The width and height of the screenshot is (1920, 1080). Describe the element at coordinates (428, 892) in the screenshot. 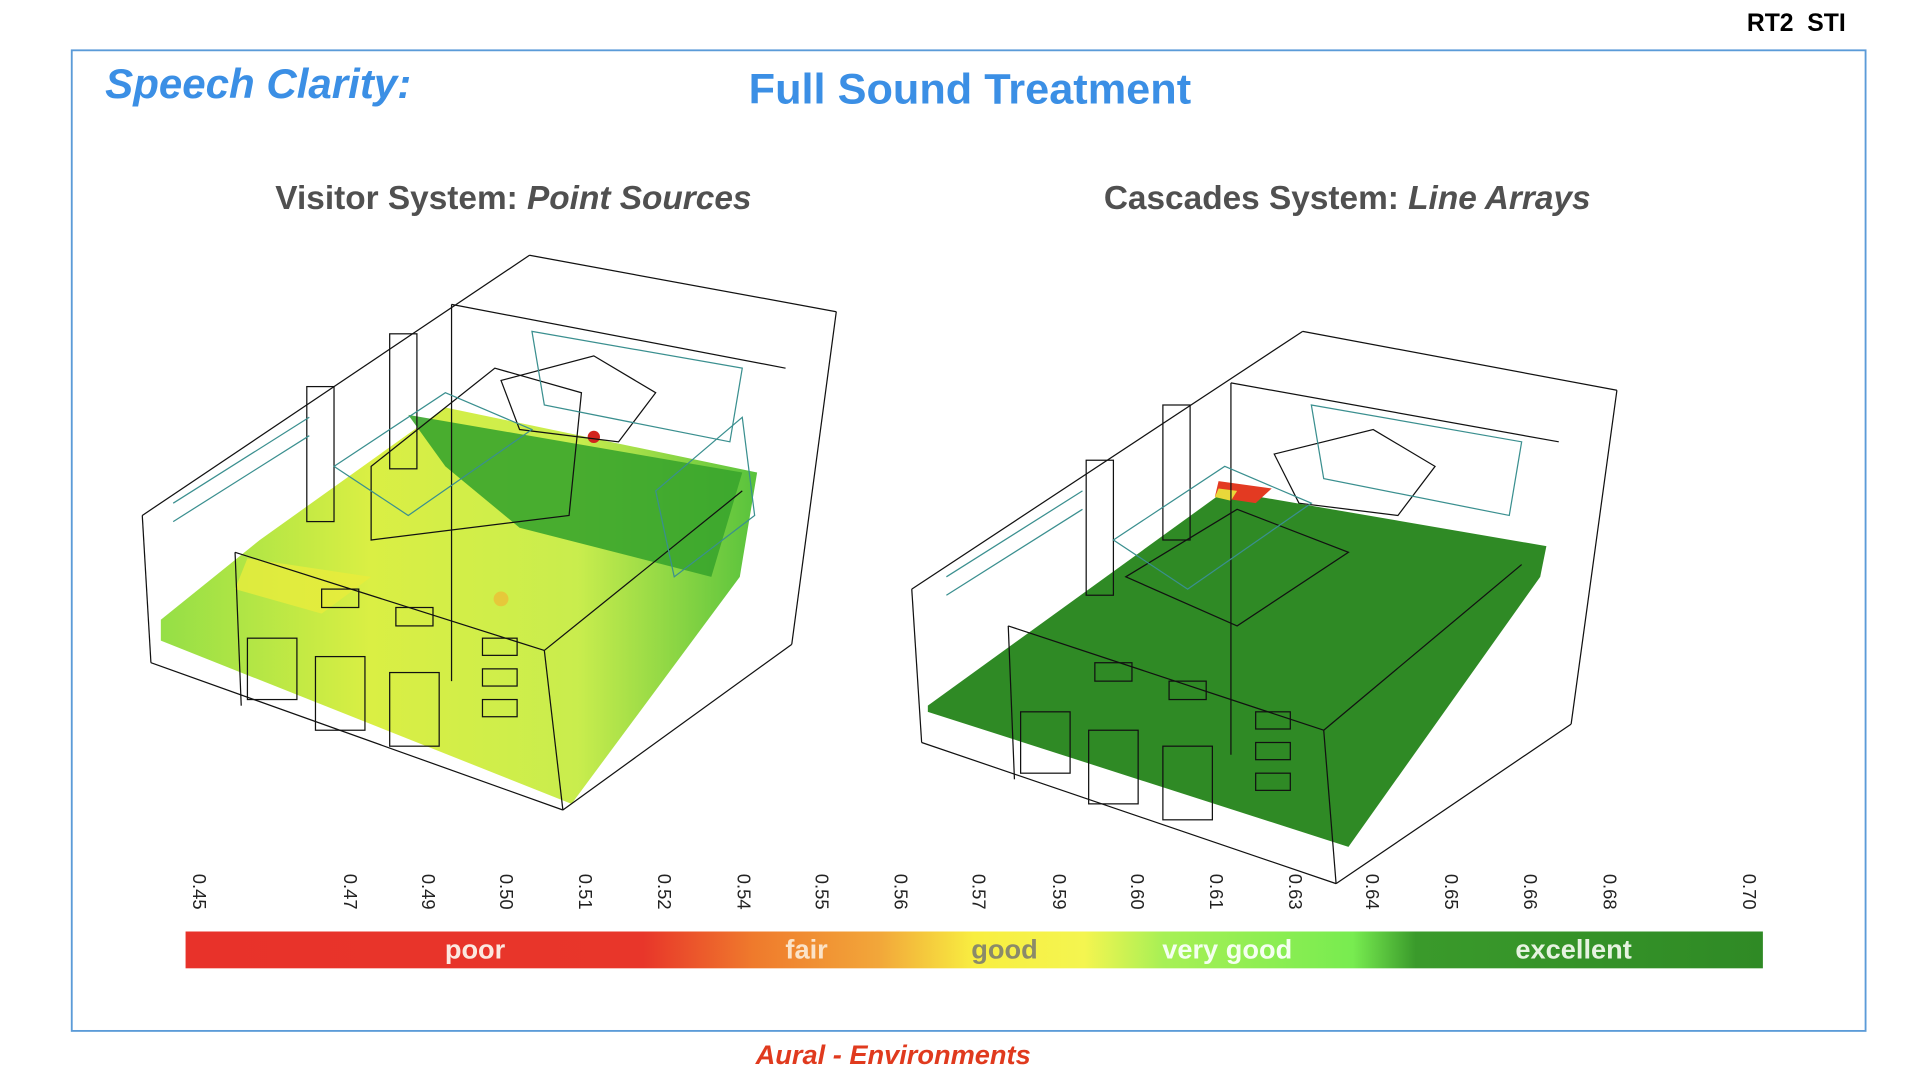

I see `tick-label: 0.49` at that location.